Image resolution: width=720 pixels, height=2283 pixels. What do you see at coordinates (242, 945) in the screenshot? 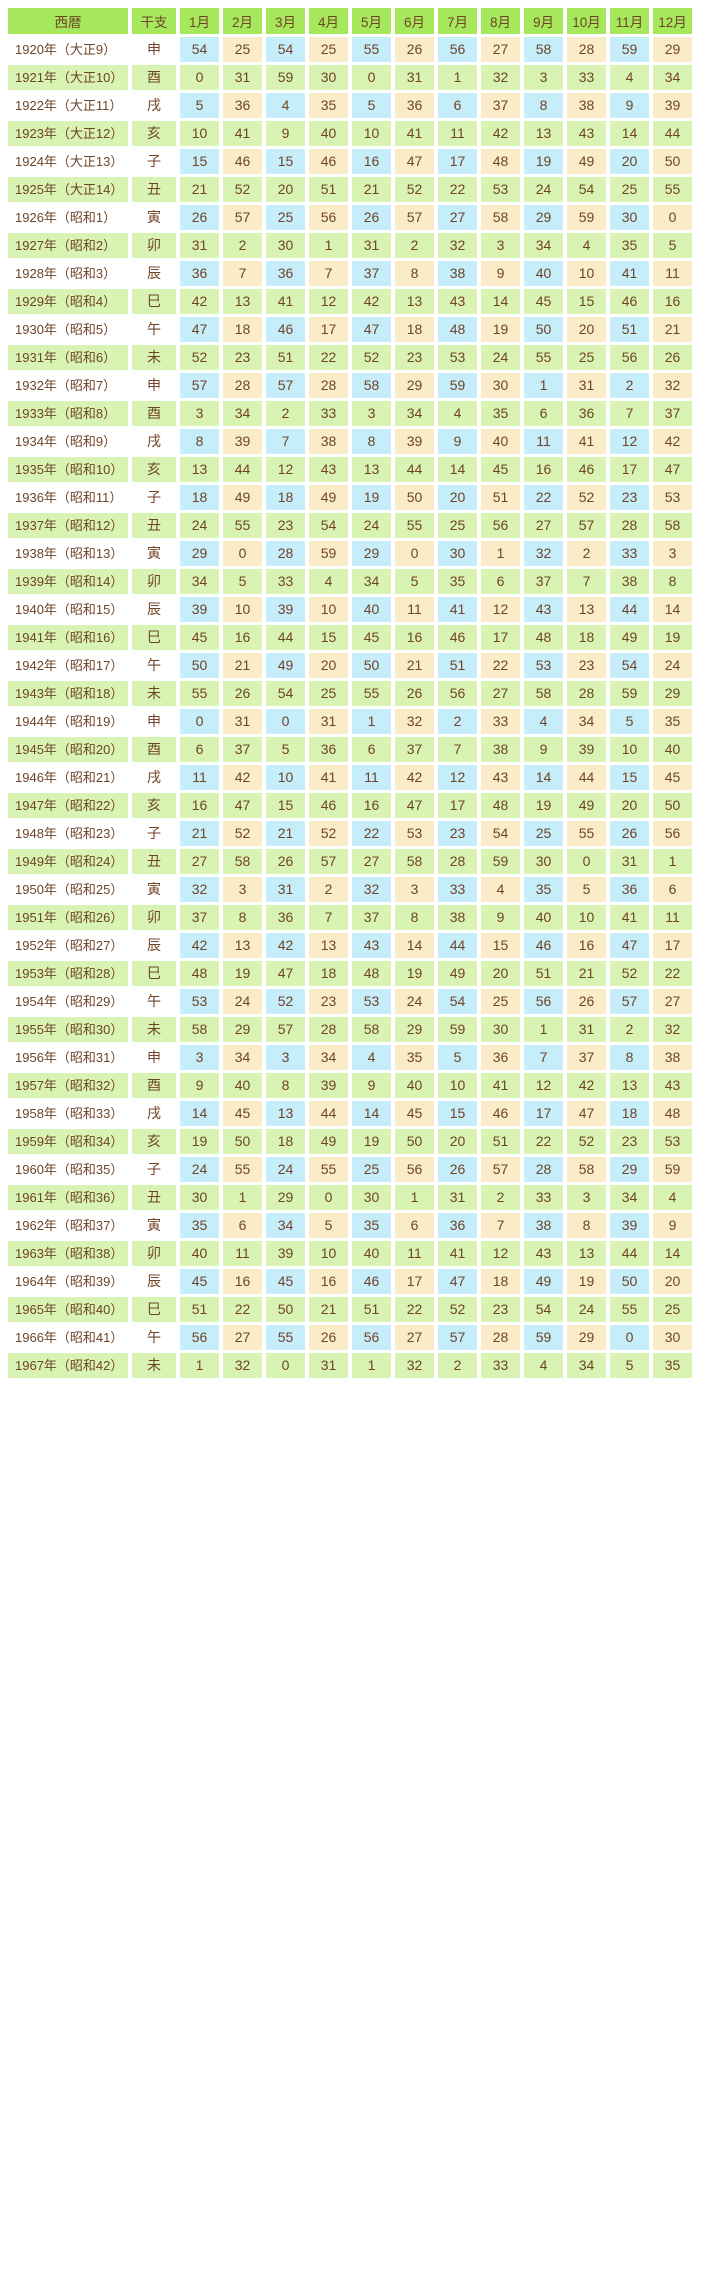
I see `month-value-cell: 13` at bounding box center [242, 945].